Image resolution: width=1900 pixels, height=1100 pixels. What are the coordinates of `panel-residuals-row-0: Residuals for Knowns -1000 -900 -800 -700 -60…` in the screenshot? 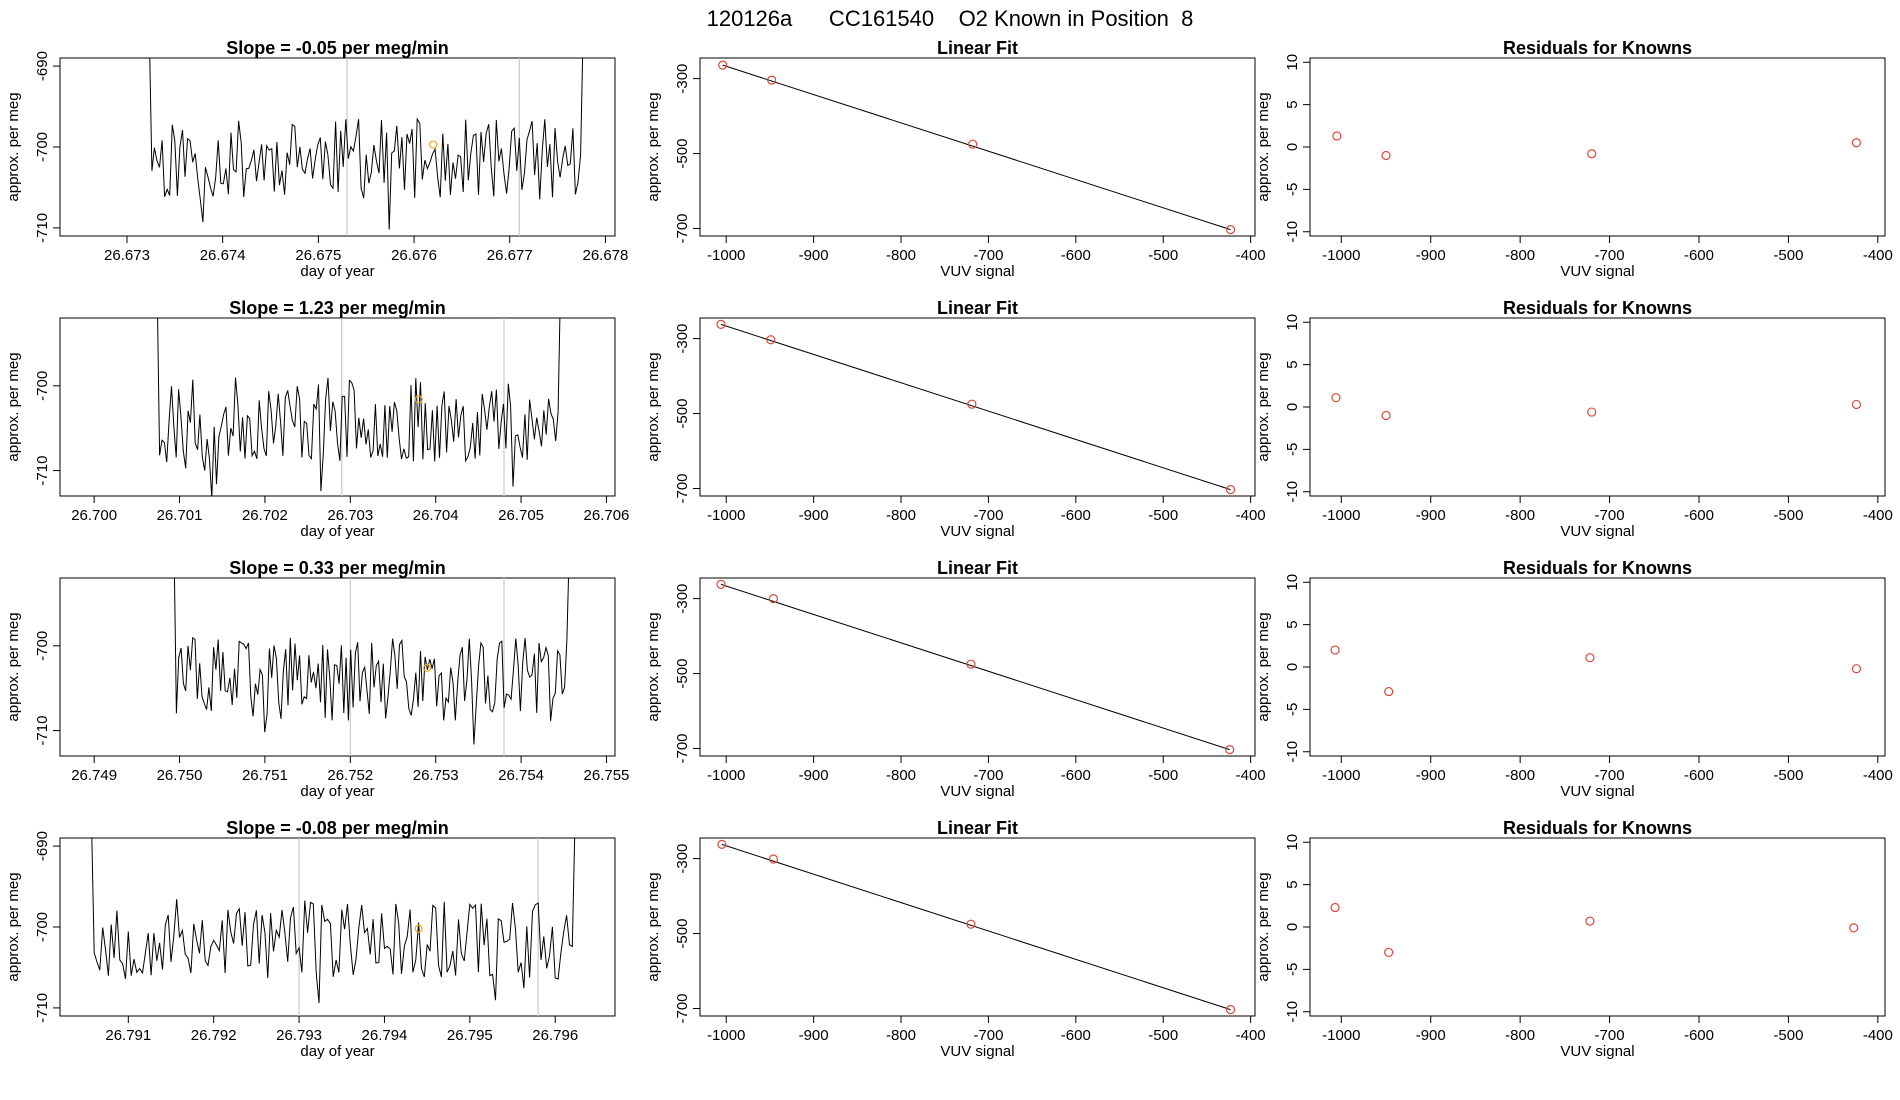 It's located at (1574, 159).